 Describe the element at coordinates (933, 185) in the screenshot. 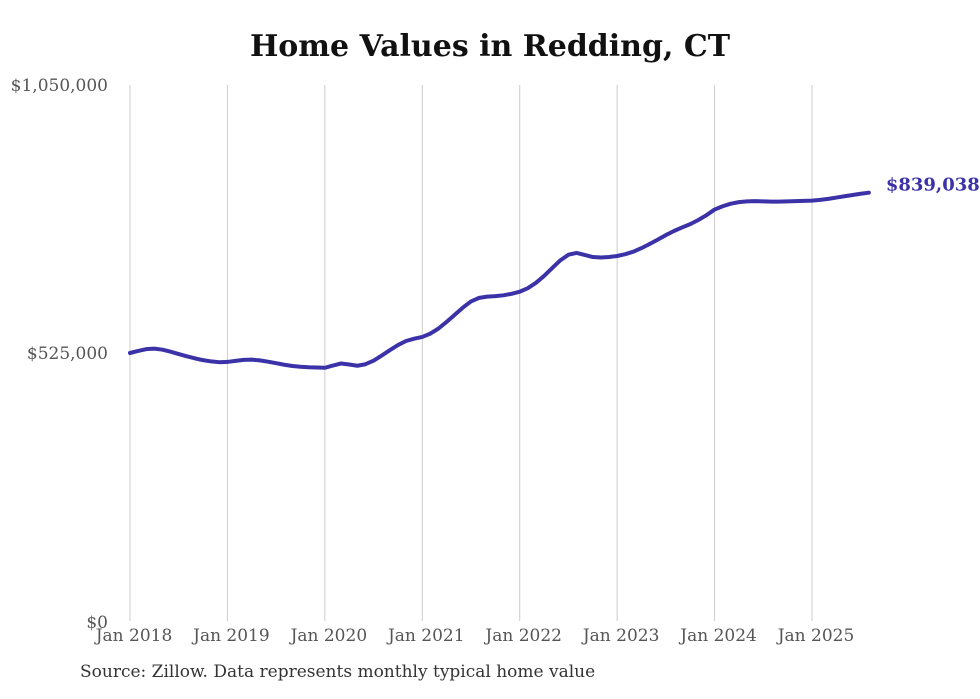

I see `end-value-label: $839,038` at that location.